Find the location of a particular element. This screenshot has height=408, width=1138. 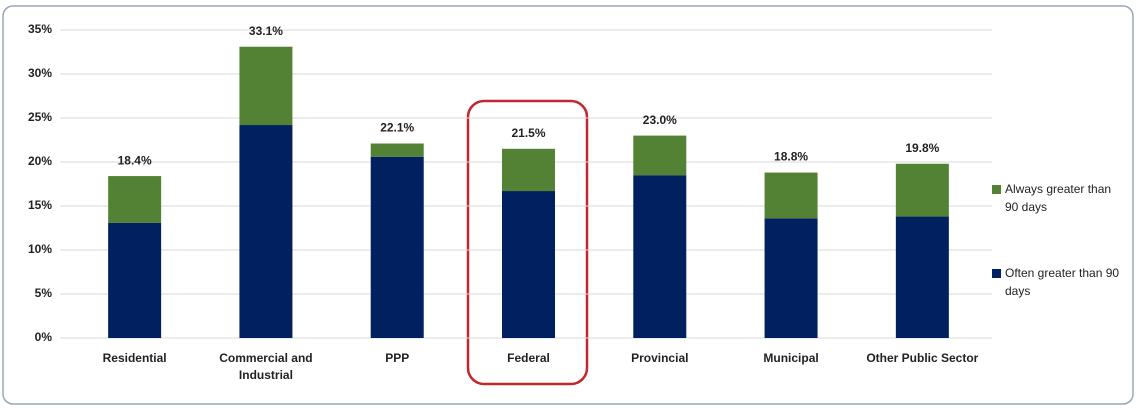

total-label: 21.5% is located at coordinates (528, 133).